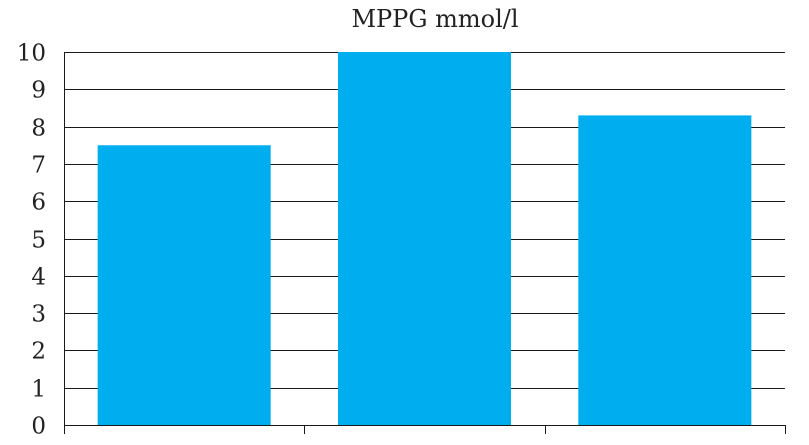 This screenshot has width=809, height=445. Describe the element at coordinates (38, 278) in the screenshot. I see `y-tick-label: 4` at that location.